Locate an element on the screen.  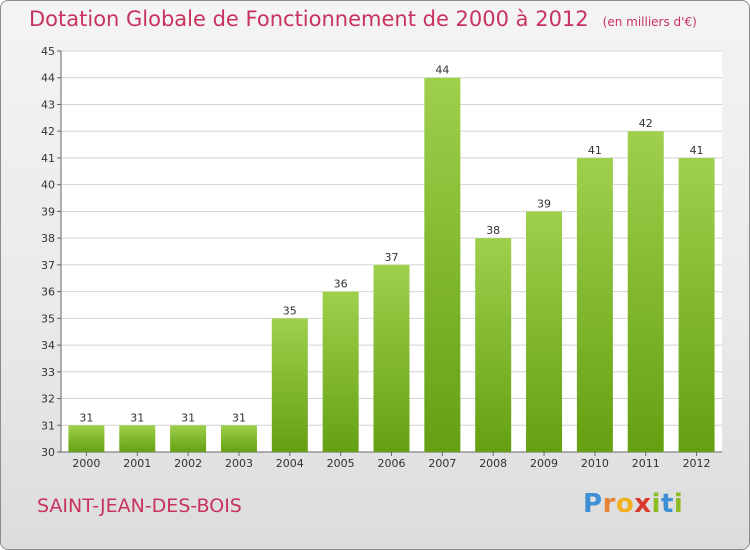
x-tick-label: 2002 is located at coordinates (188, 463).